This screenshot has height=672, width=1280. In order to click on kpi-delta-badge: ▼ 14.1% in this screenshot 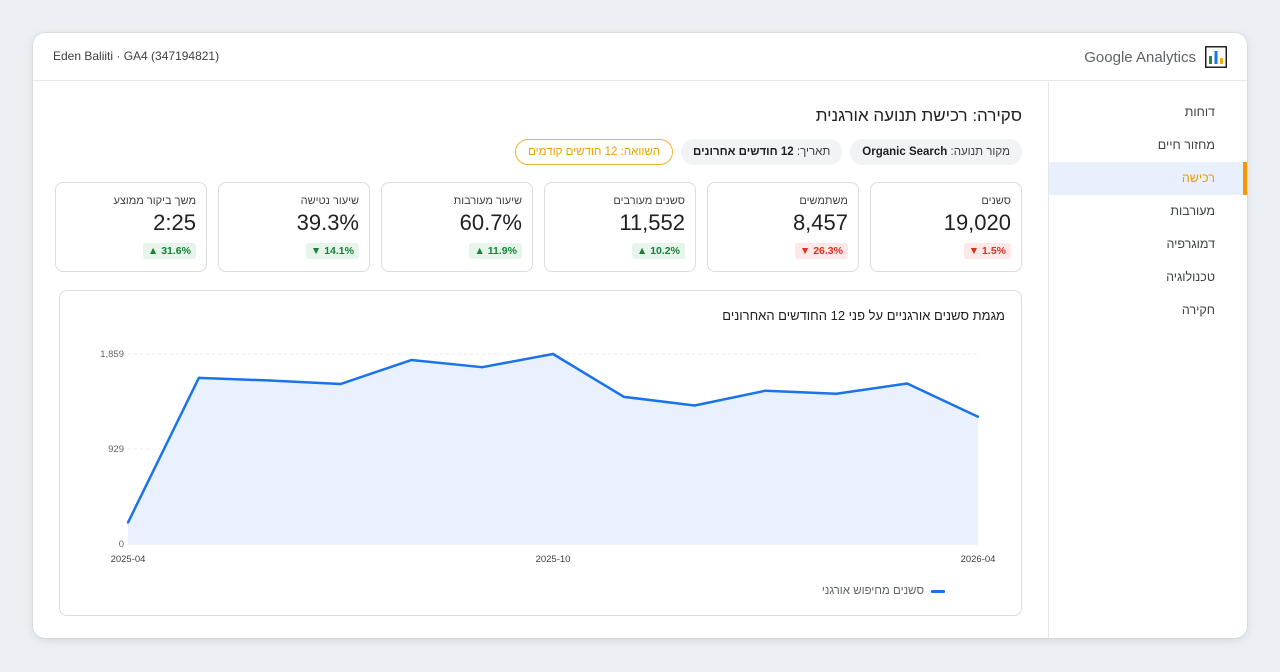, I will do `click(332, 251)`.